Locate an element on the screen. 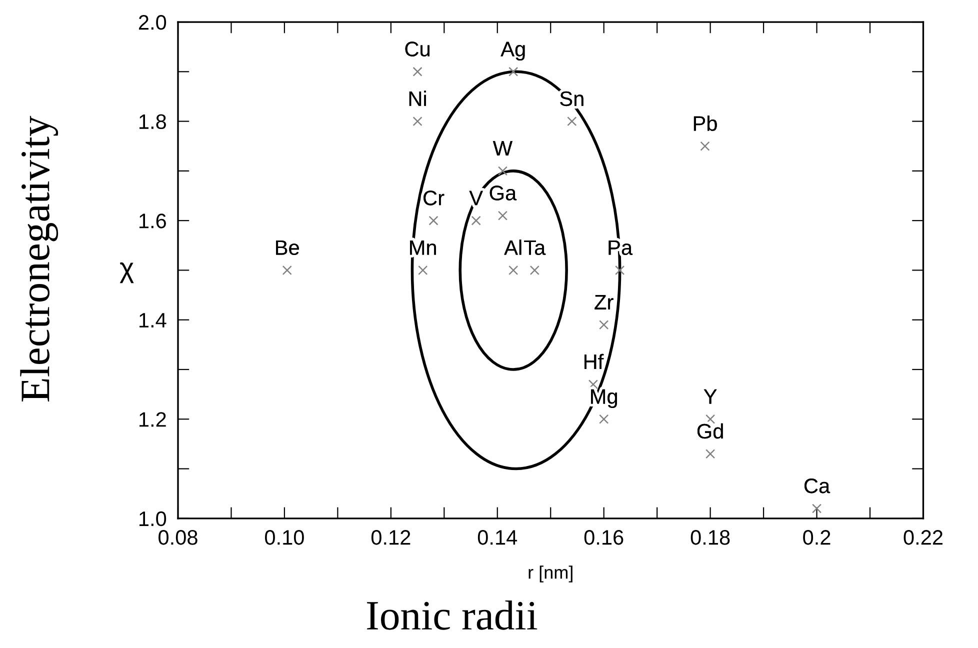  annotation: Ta is located at coordinates (535, 247).